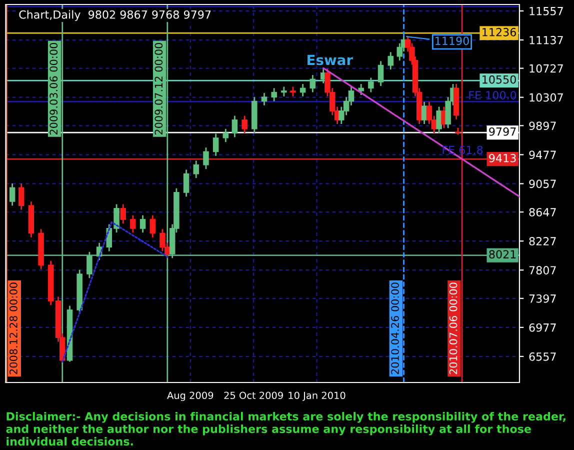 The width and height of the screenshot is (574, 450). What do you see at coordinates (542, 155) in the screenshot?
I see `y-tick-label: 9477` at bounding box center [542, 155].